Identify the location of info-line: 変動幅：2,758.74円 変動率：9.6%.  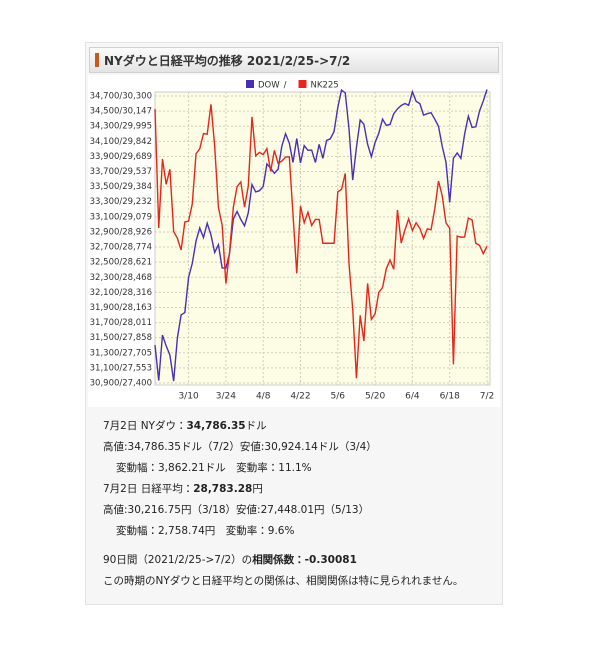
(283, 531).